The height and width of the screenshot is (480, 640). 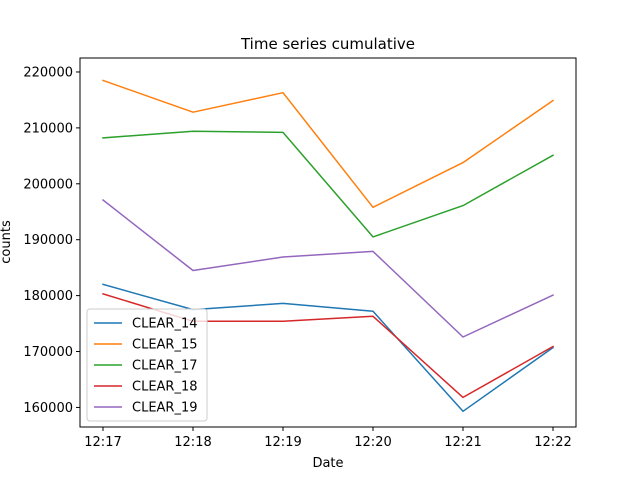 What do you see at coordinates (48, 408) in the screenshot?
I see `y-tick-label: 160000` at bounding box center [48, 408].